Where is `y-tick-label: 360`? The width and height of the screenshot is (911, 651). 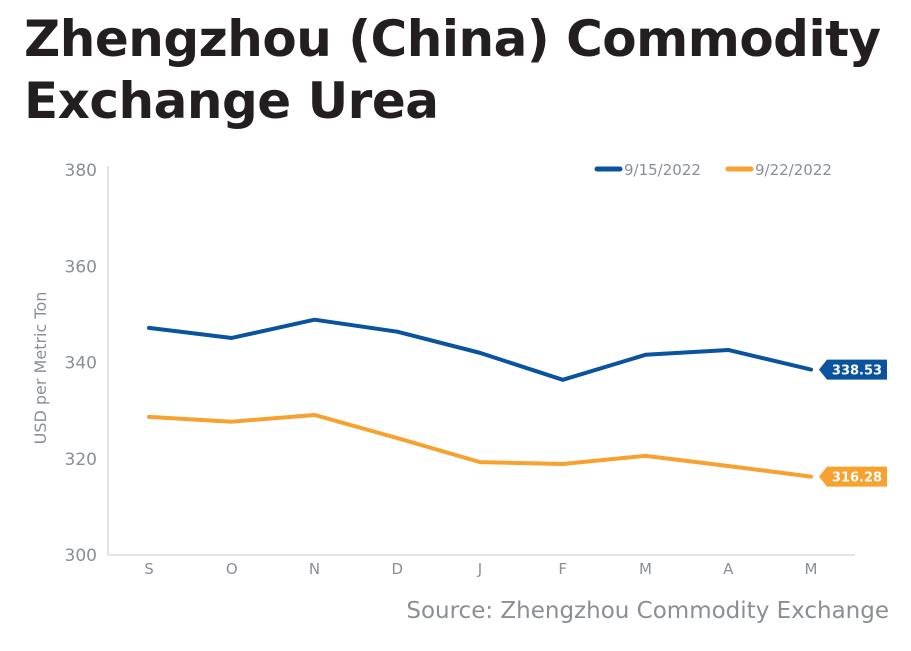 y-tick-label: 360 is located at coordinates (81, 267).